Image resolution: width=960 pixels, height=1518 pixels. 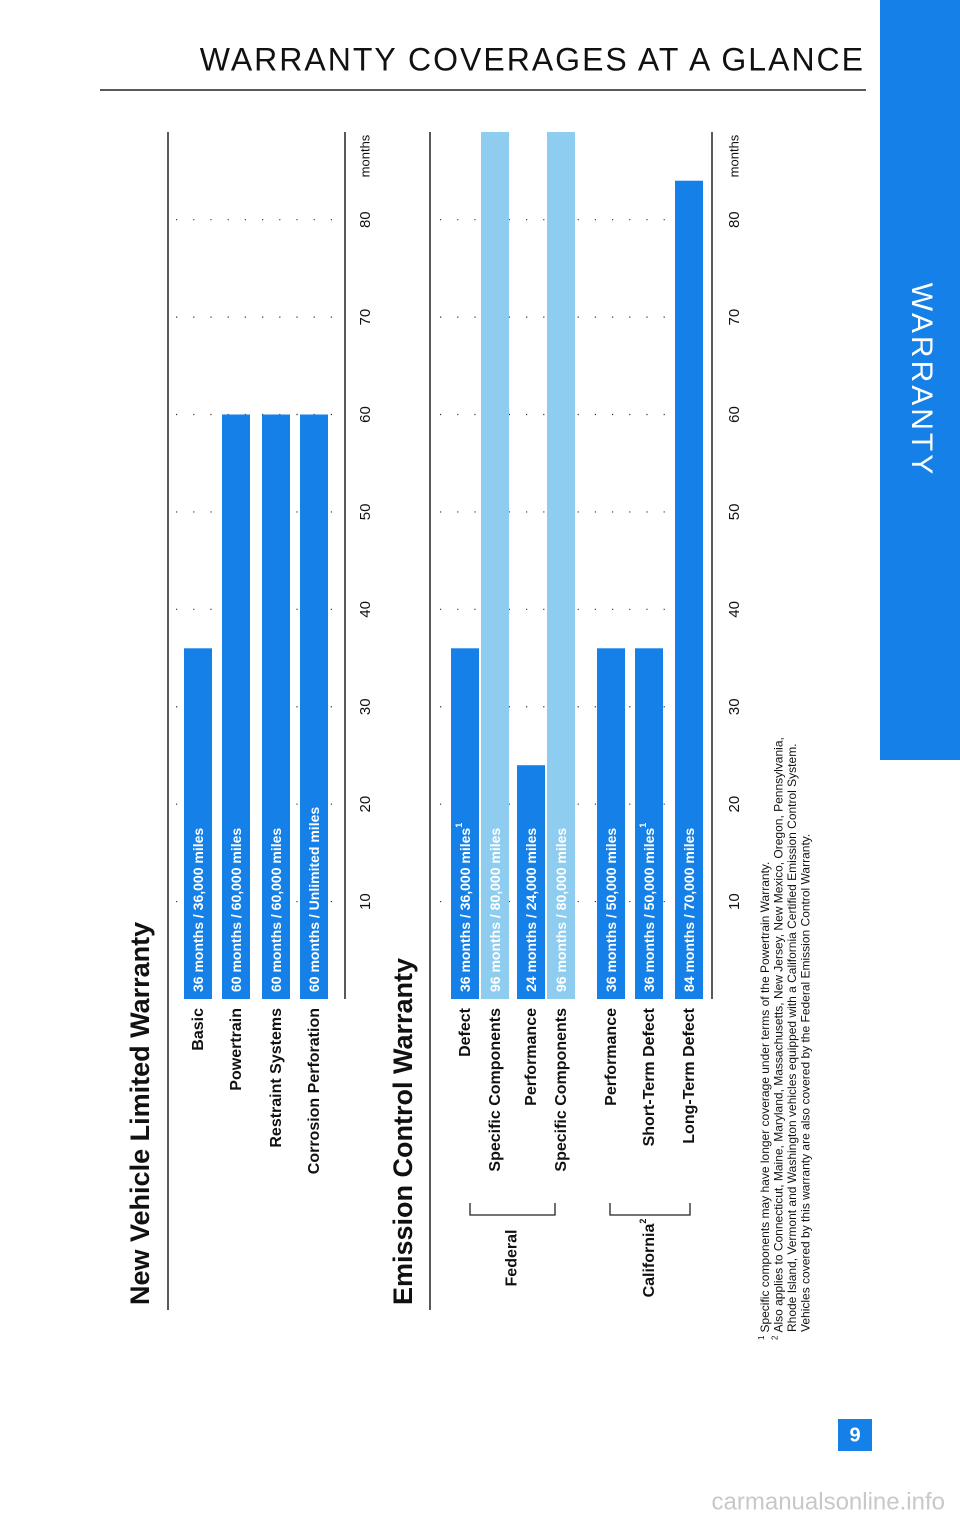 I want to click on section-tab-label: WARRANTY, so click(x=921, y=380).